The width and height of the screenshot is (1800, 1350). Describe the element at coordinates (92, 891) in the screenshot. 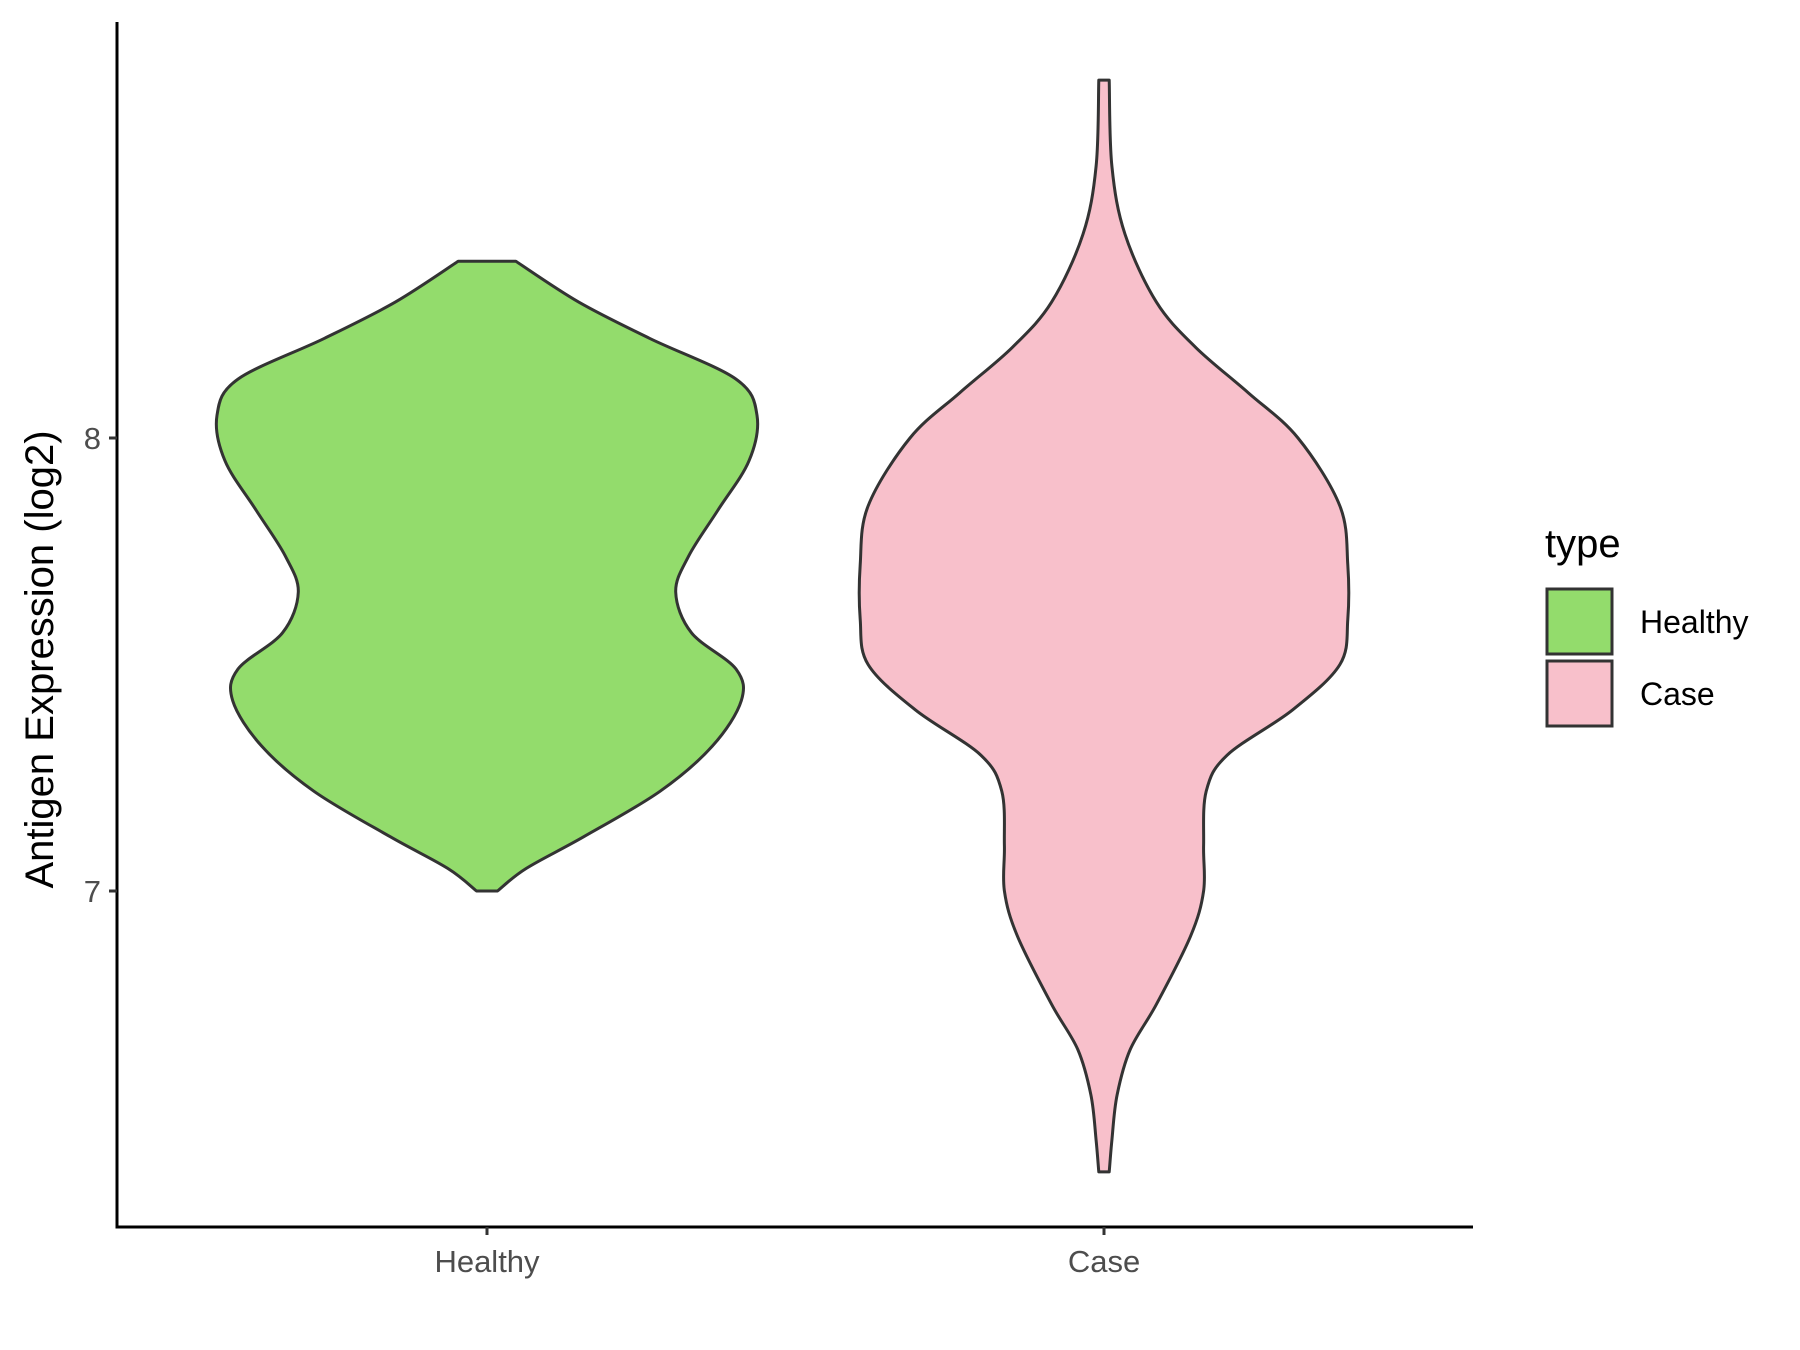

I see `y-tick-label: 7` at that location.